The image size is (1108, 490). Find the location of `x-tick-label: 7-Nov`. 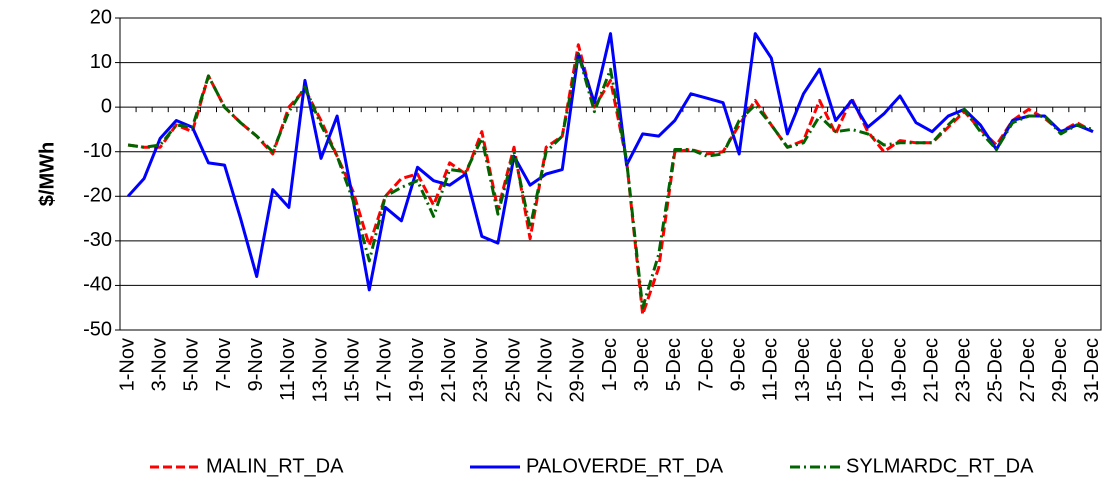

x-tick-label: 7-Nov is located at coordinates (224, 364).